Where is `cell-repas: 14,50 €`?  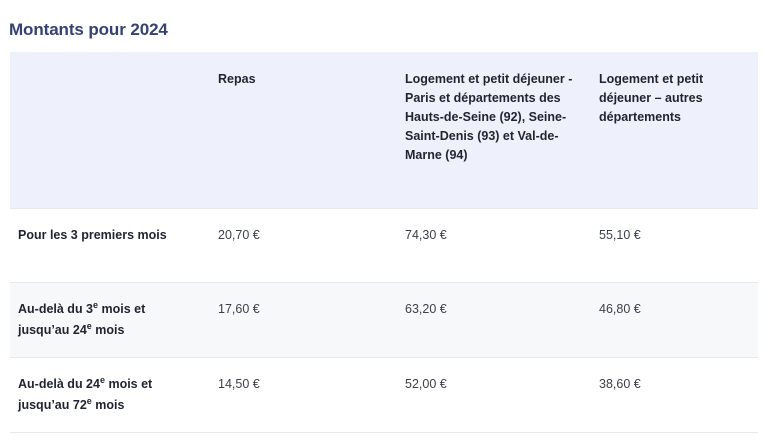
cell-repas: 14,50 € is located at coordinates (239, 383).